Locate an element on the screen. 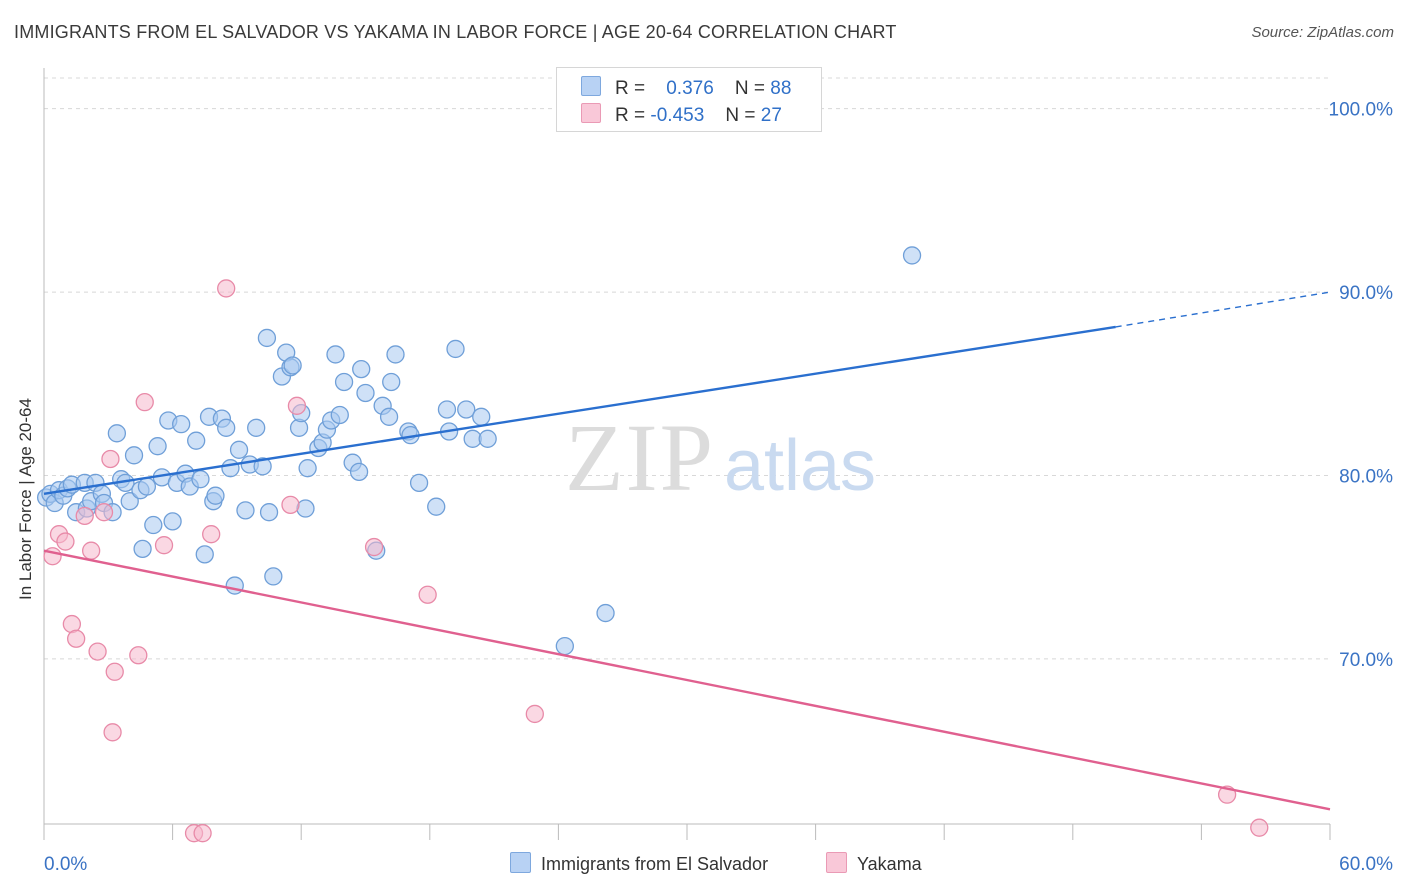  y-tick-label: 70.0% is located at coordinates (1366, 660).